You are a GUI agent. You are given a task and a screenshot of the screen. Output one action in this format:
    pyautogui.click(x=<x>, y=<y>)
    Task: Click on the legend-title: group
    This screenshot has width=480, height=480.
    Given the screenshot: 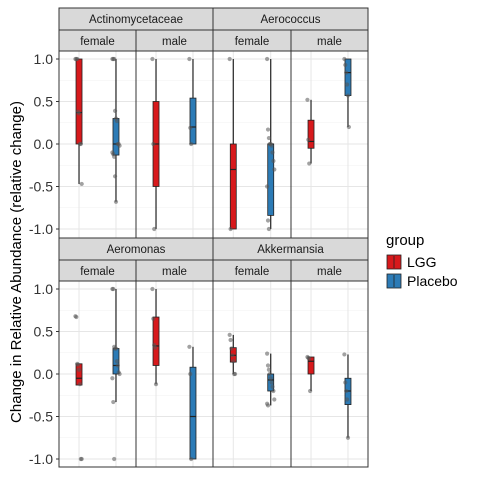 What is the action you would take?
    pyautogui.click(x=405, y=240)
    